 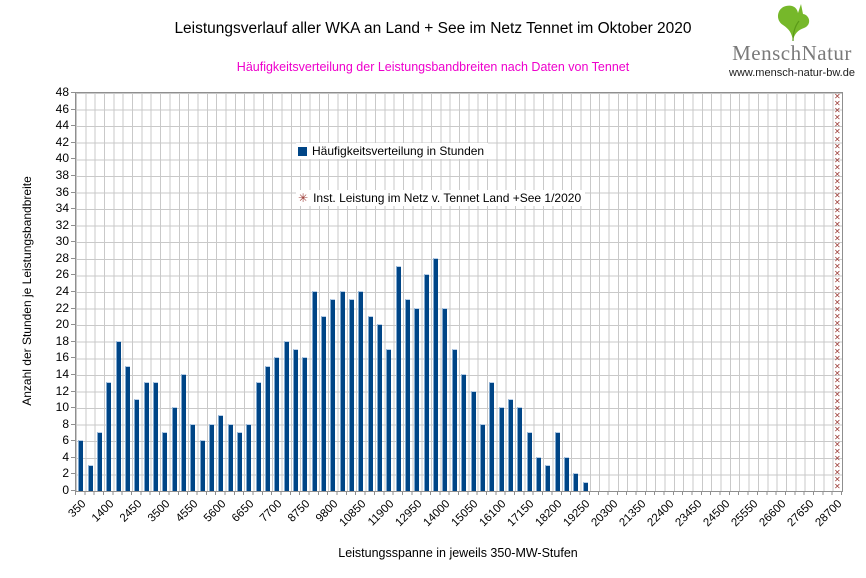 What do you see at coordinates (62, 208) in the screenshot?
I see `y-tick-label: 34` at bounding box center [62, 208].